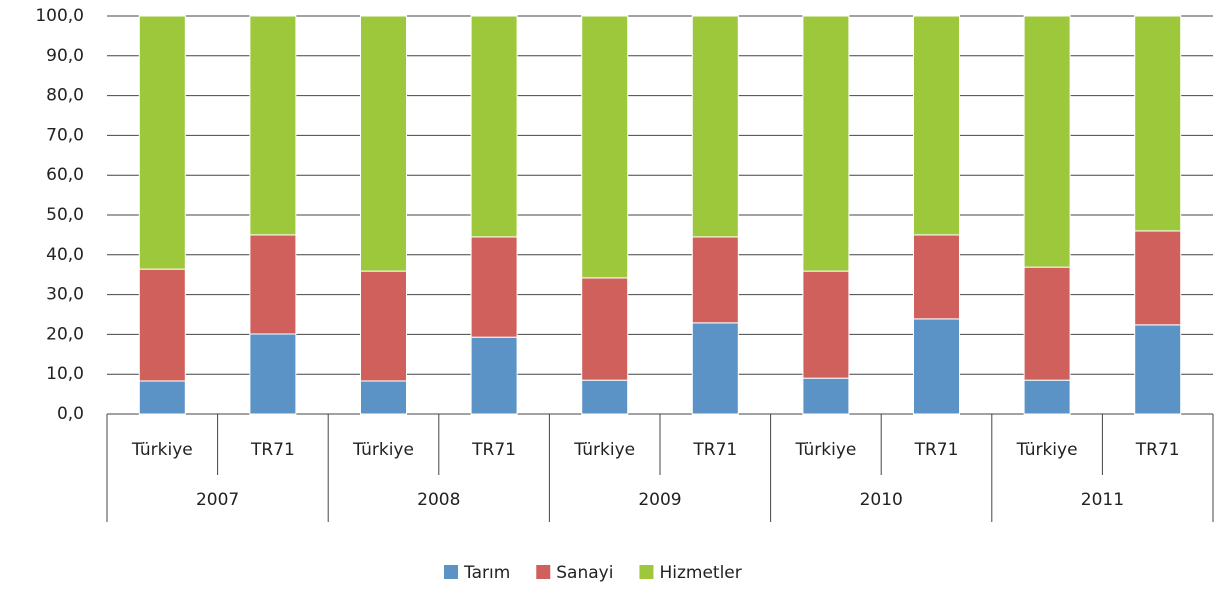 Image resolution: width=1232 pixels, height=590 pixels. What do you see at coordinates (438, 500) in the screenshot?
I see `group-label: 2008` at bounding box center [438, 500].